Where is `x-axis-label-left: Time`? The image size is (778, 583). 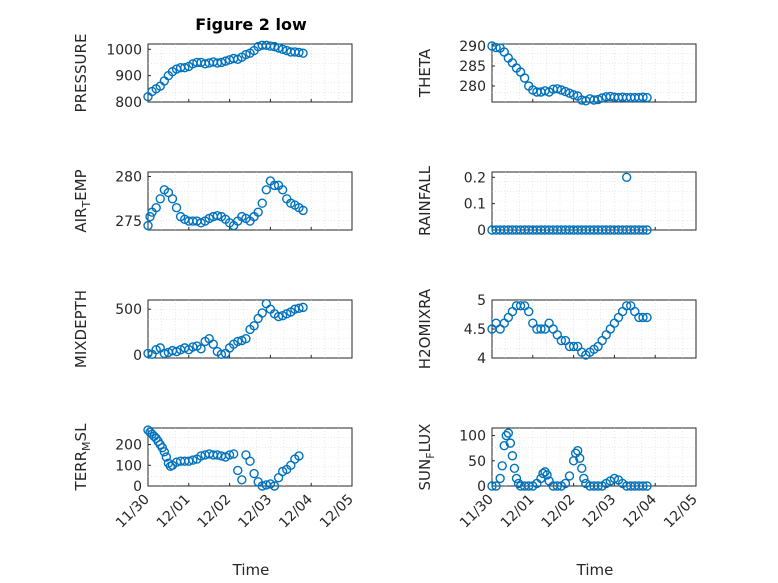 x-axis-label-left: Time is located at coordinates (251, 570).